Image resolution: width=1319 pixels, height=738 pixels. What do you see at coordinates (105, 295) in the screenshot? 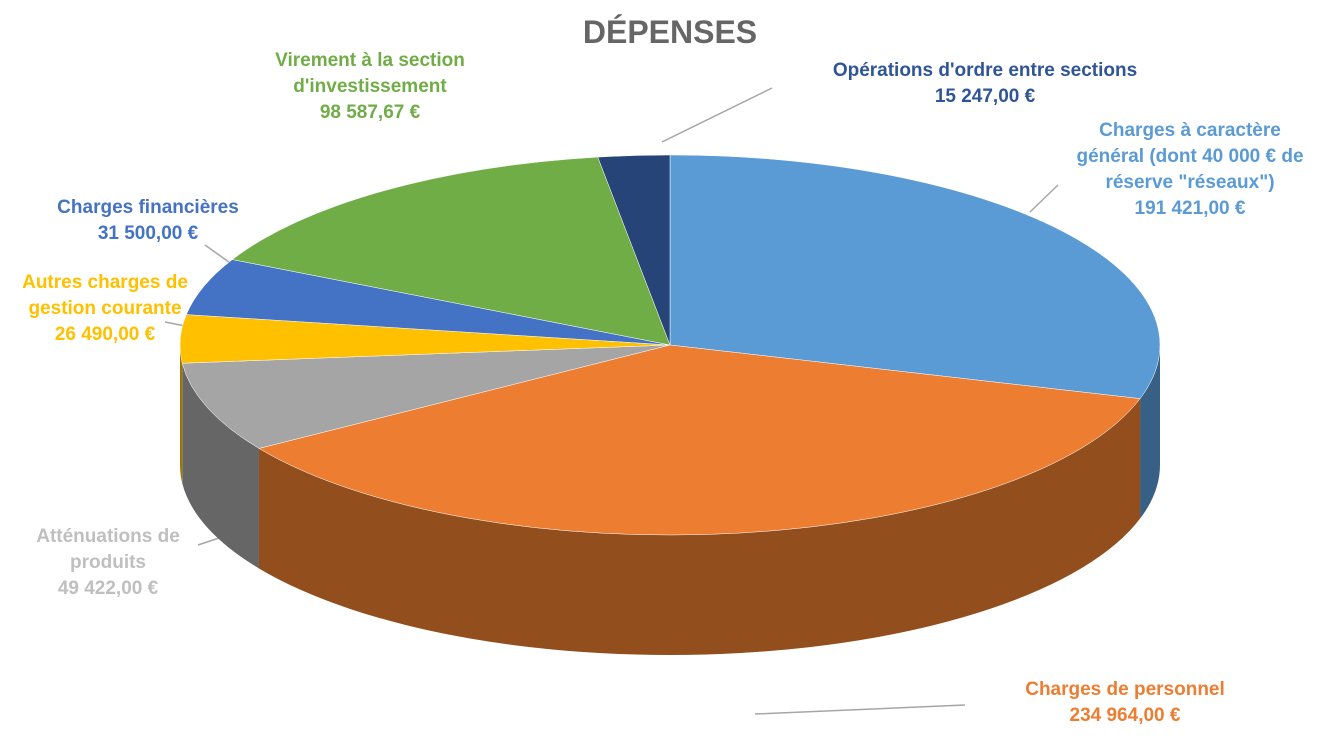
I see `category-name: Autres charges de gestion courante` at bounding box center [105, 295].